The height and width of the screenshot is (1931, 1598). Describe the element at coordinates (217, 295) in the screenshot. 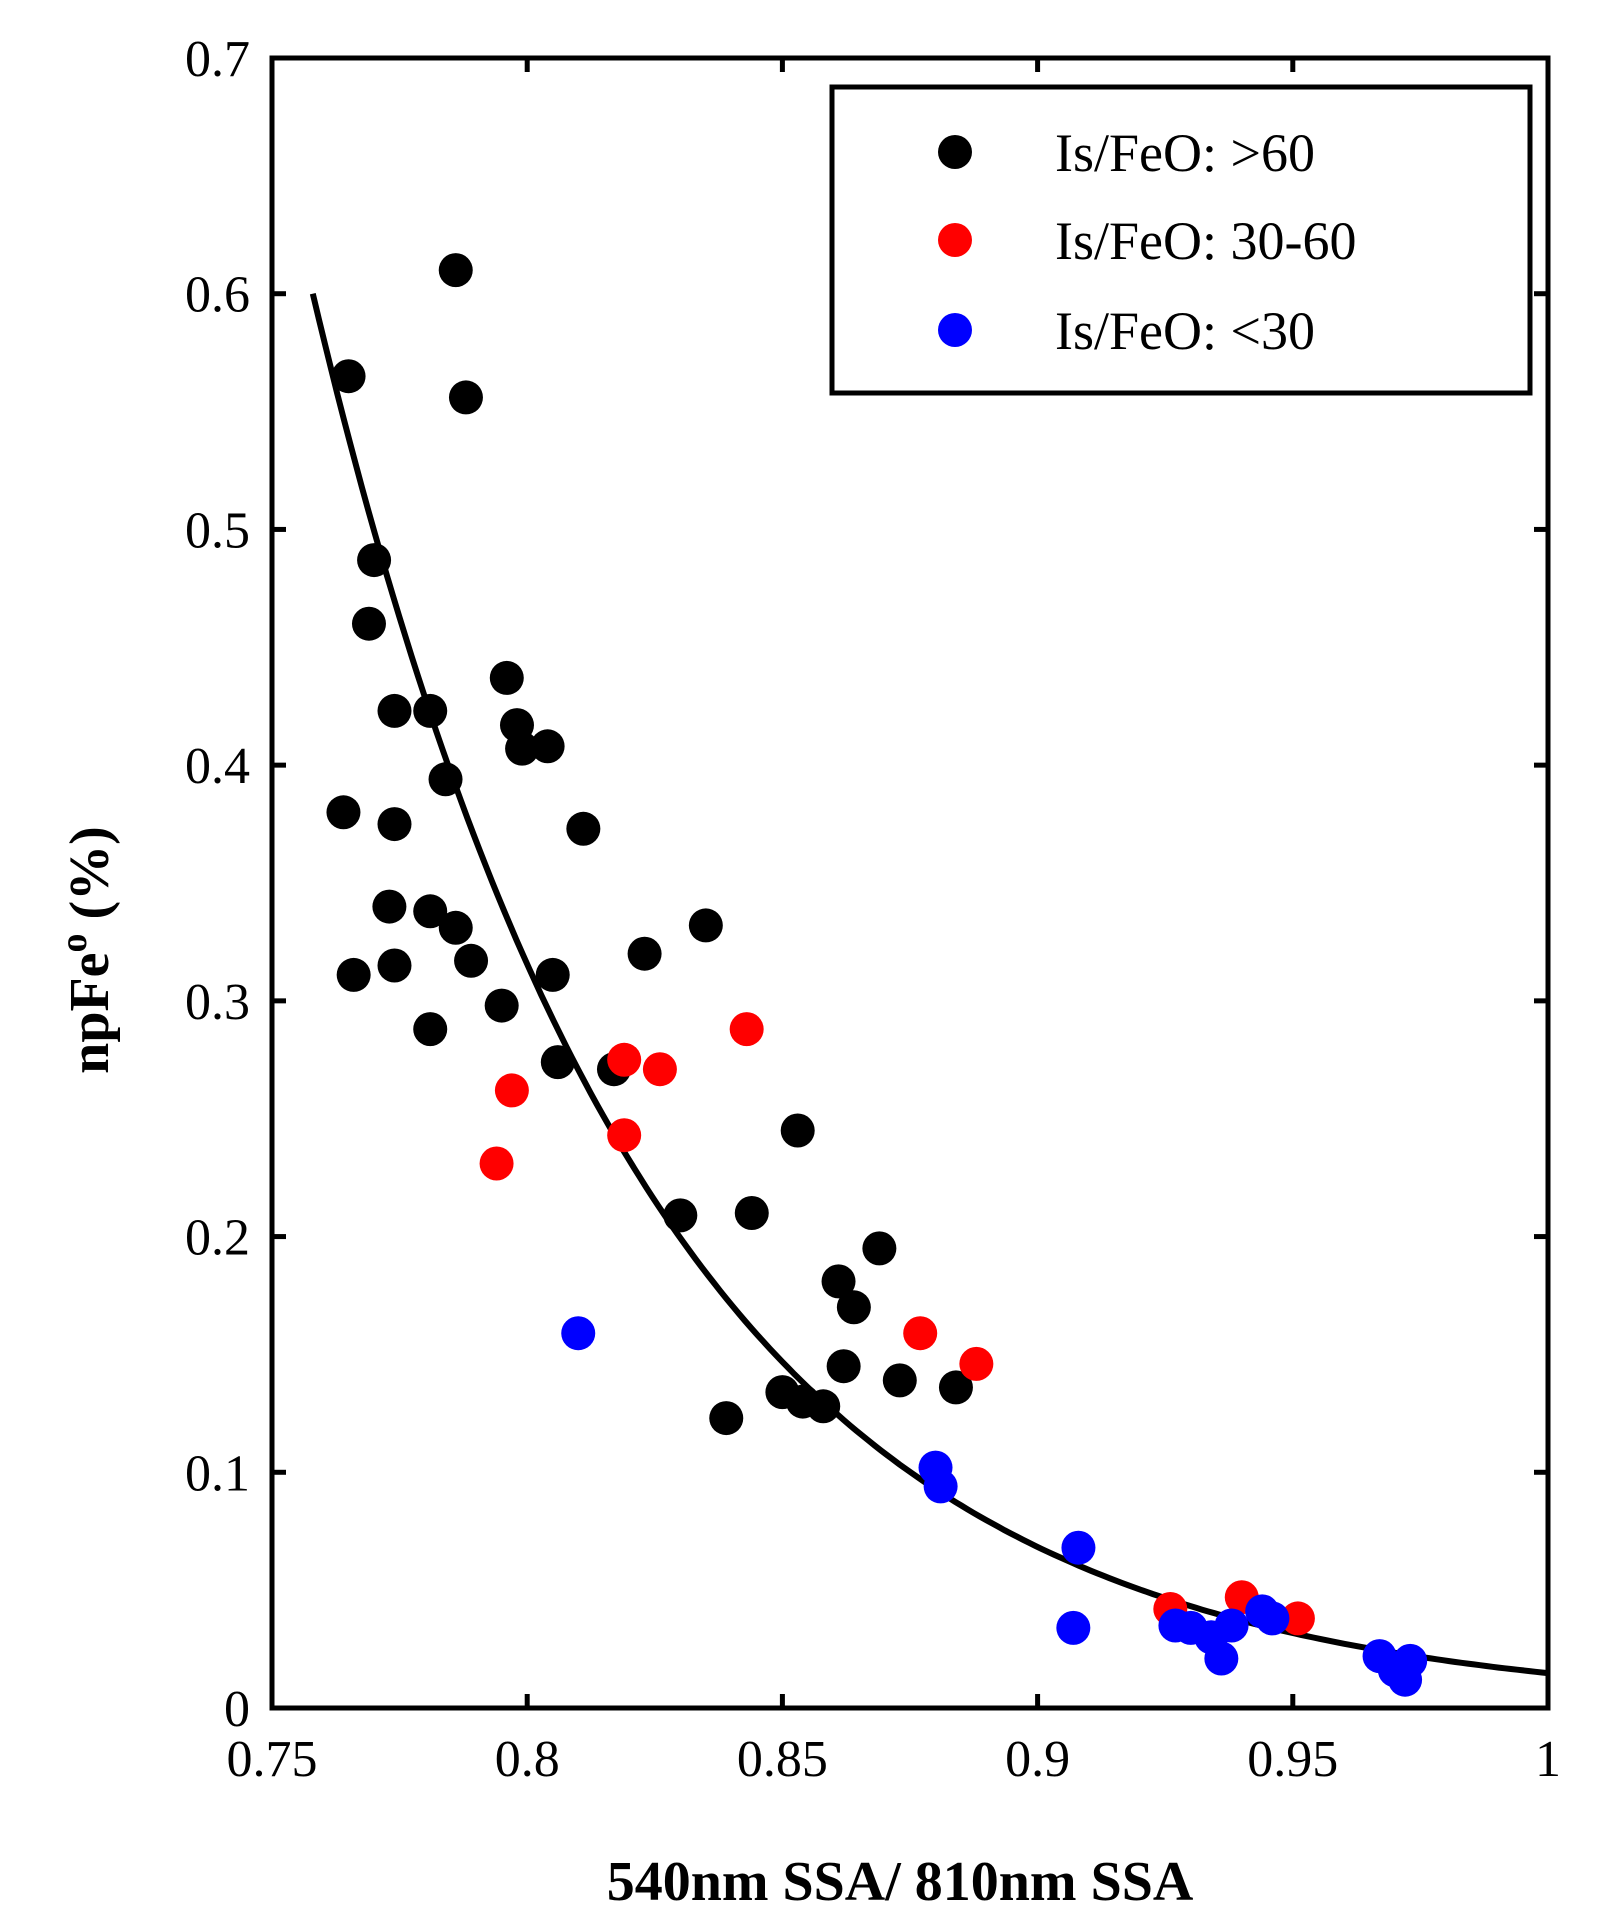

I see `y-tick-label: 0.6` at that location.